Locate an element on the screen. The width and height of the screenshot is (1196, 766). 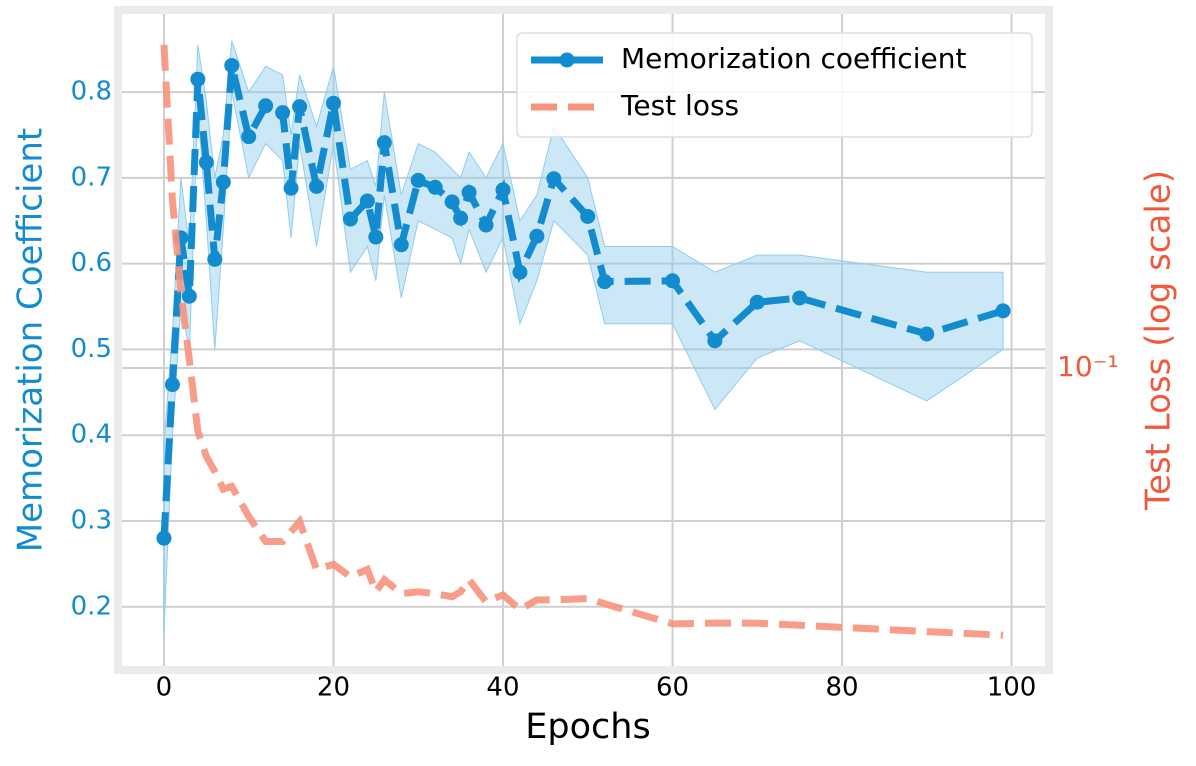
y-tick-label: 0.3 is located at coordinates (91, 521).